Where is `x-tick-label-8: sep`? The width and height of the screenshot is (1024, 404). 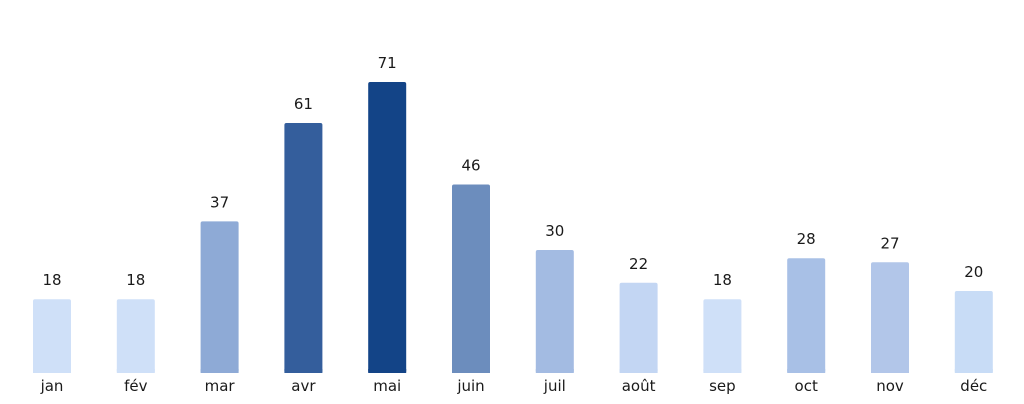
x-tick-label-8: sep is located at coordinates (722, 386).